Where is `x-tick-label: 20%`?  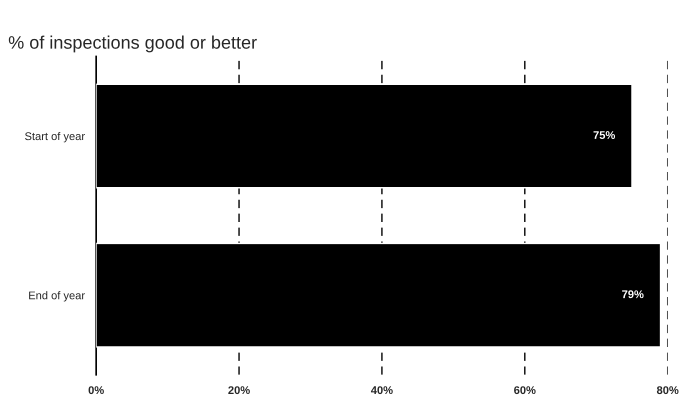
x-tick-label: 20% is located at coordinates (239, 390).